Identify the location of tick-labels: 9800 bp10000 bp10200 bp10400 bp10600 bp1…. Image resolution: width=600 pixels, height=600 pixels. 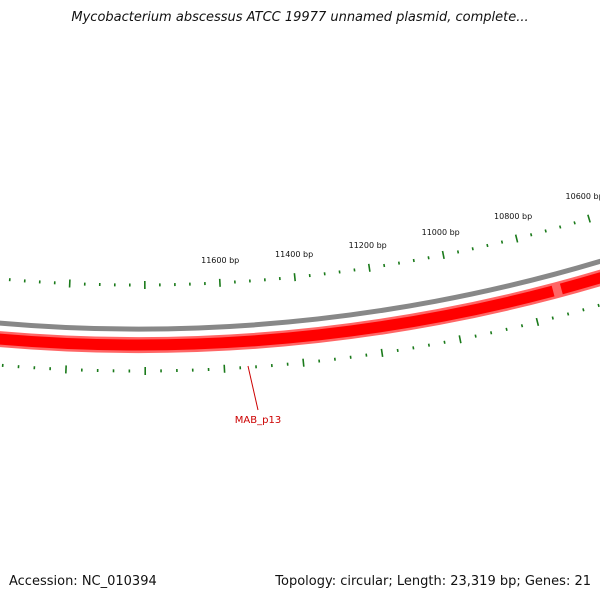
(400, 228).